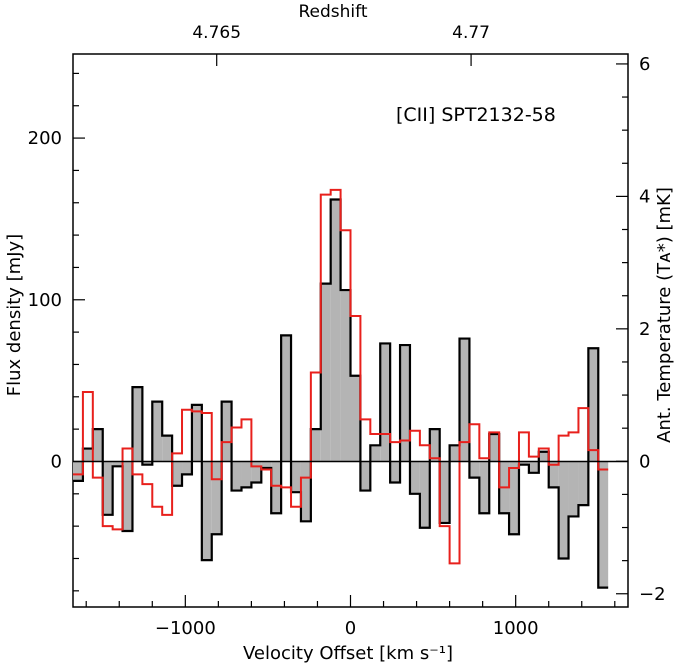 Image resolution: width=686 pixels, height=664 pixels. Describe the element at coordinates (644, 64) in the screenshot. I see `y2-tick-label: 6` at that location.